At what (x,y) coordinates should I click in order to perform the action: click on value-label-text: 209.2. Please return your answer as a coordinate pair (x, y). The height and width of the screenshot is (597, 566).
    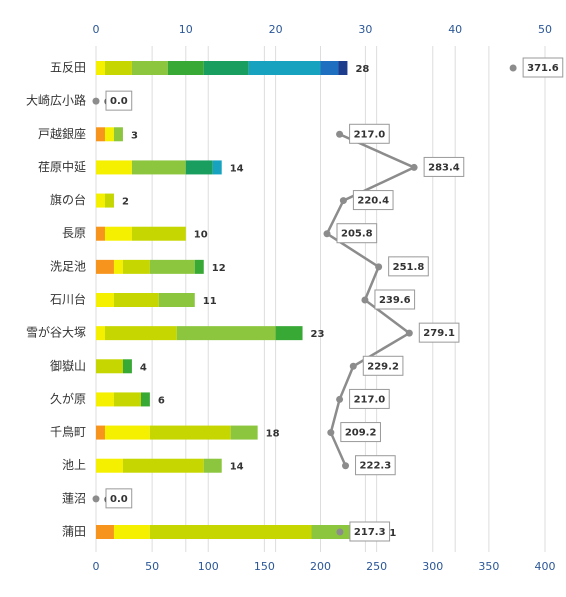
    Looking at the image, I should click on (361, 433).